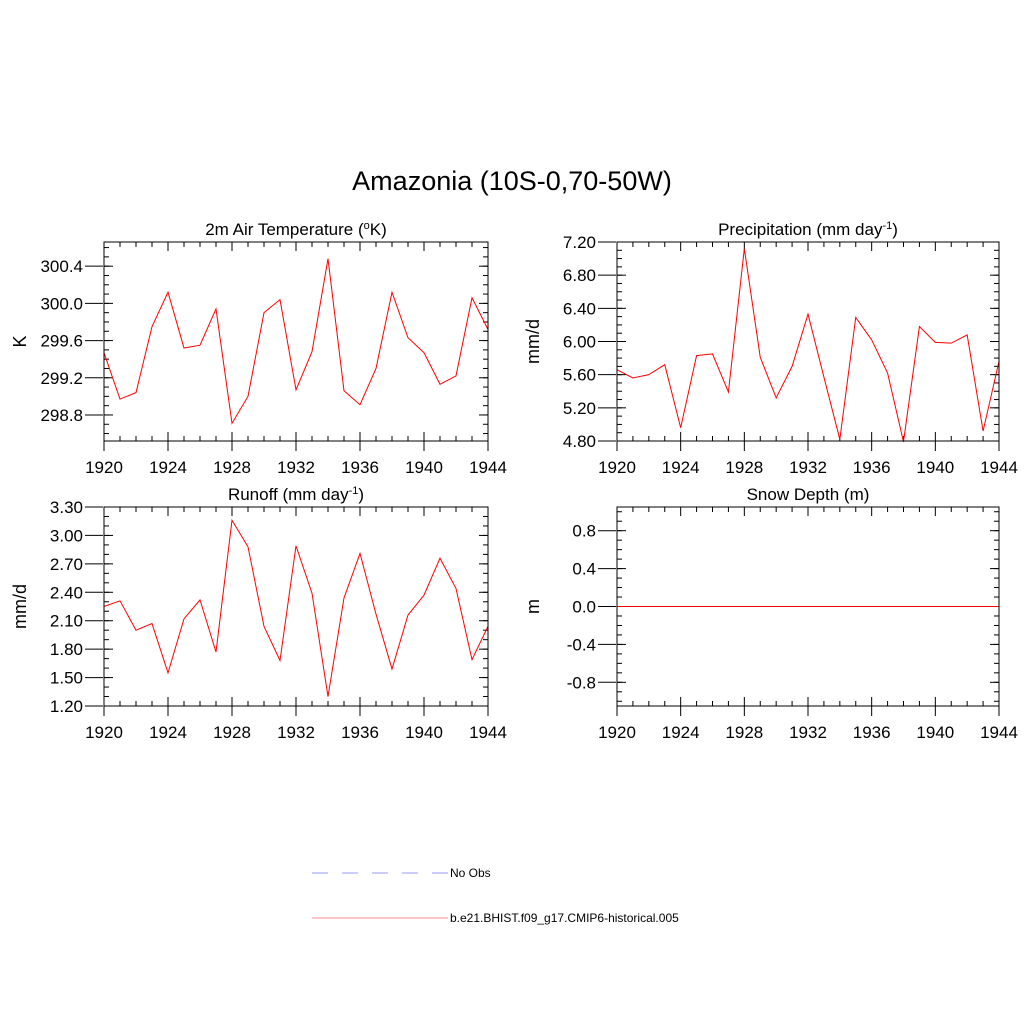 The image size is (1024, 1024). Describe the element at coordinates (579, 408) in the screenshot. I see `y-tick-label: 5.20` at that location.